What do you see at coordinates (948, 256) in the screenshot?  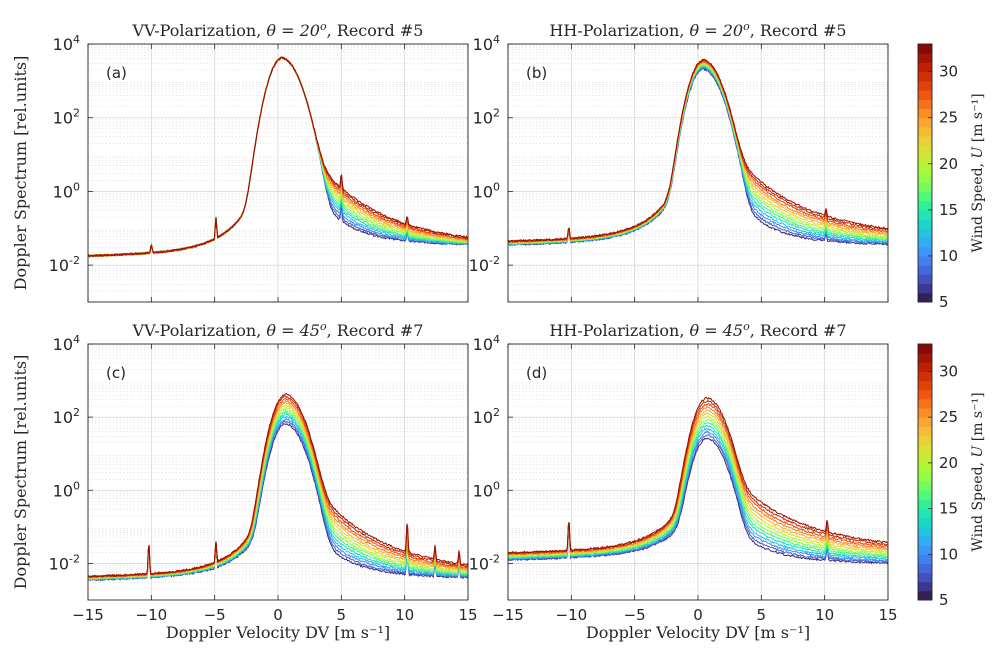 I see `colorbar-tick-label: 10` at bounding box center [948, 256].